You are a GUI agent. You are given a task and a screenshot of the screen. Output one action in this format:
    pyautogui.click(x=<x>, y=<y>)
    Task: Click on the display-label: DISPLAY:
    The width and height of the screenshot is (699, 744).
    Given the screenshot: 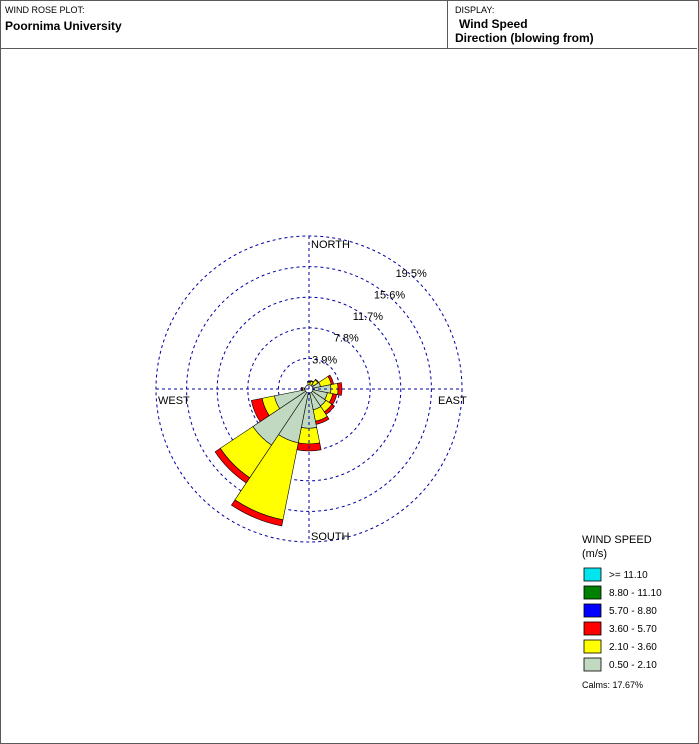 What is the action you would take?
    pyautogui.click(x=475, y=10)
    